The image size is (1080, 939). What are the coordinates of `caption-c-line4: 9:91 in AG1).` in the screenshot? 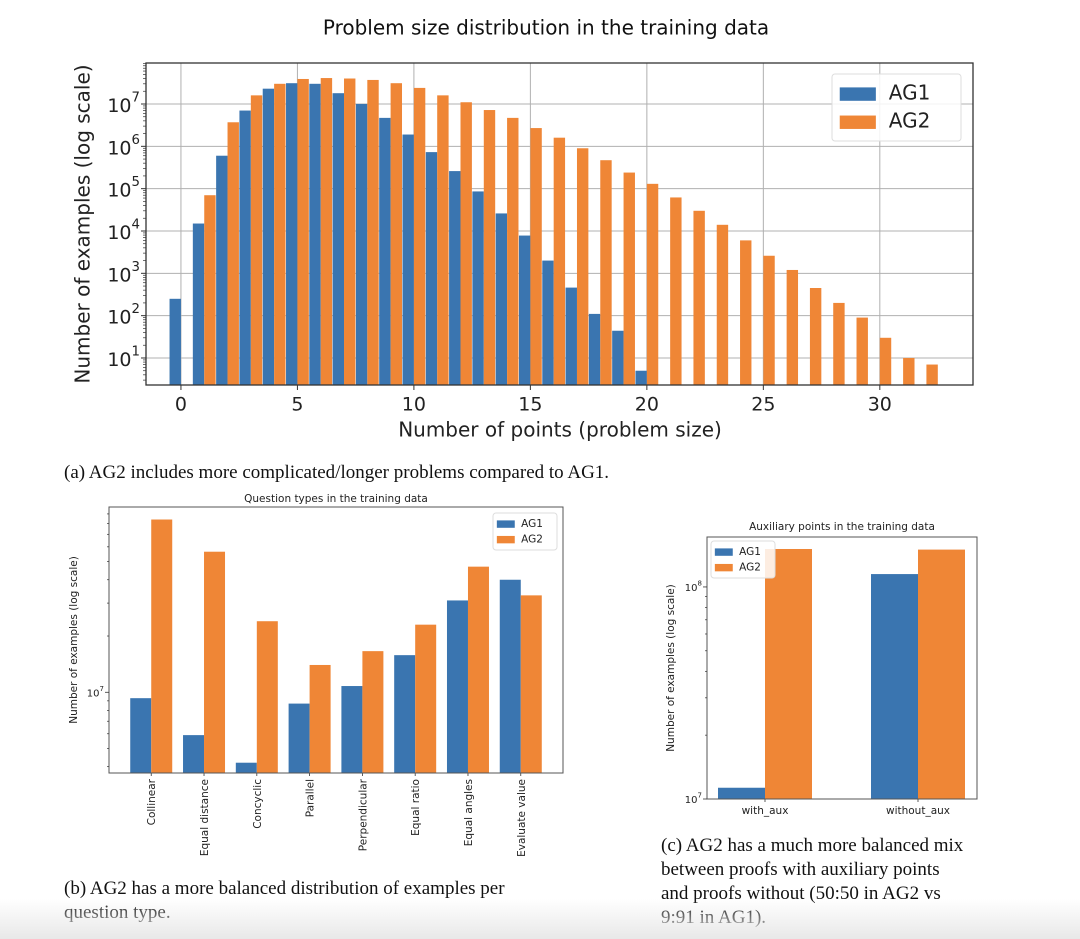 It's located at (714, 917).